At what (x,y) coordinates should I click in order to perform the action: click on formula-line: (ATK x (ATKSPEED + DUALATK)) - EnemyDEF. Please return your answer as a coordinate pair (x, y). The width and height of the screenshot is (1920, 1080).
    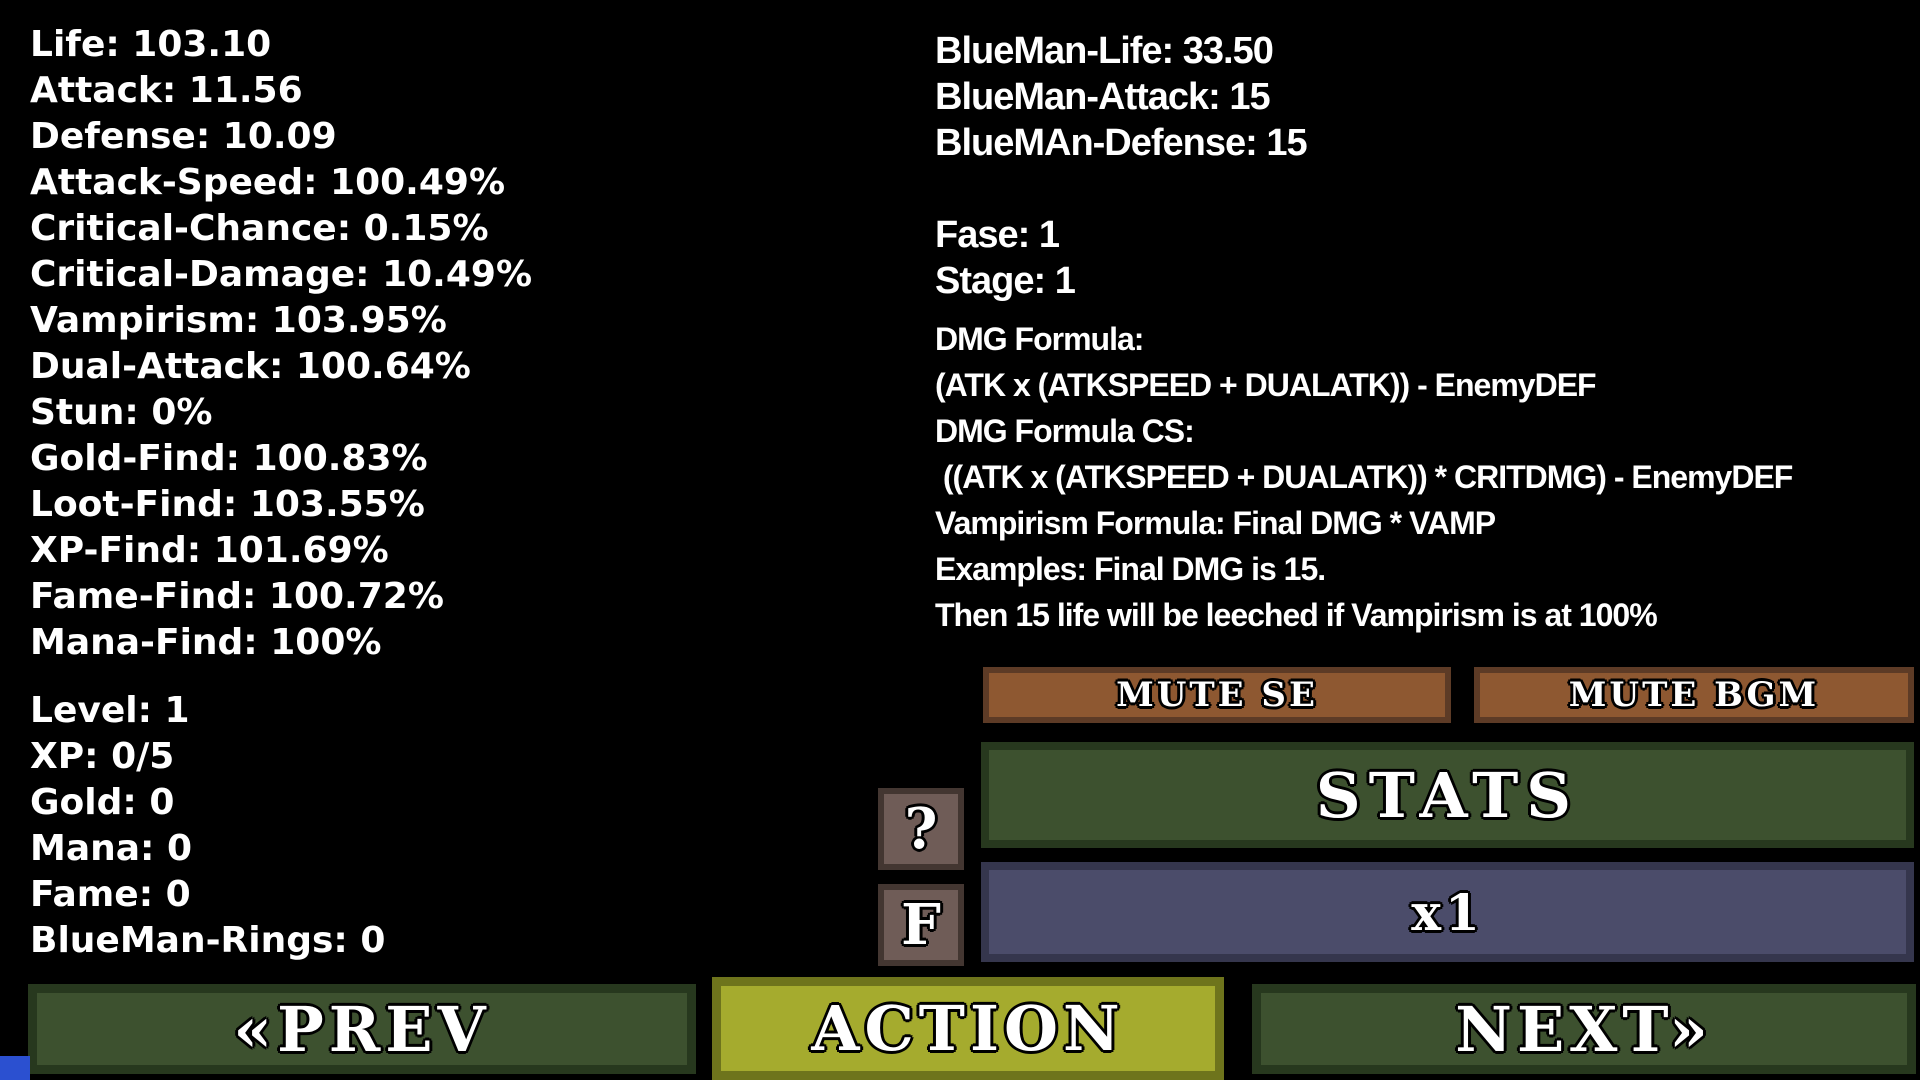
    Looking at the image, I should click on (1266, 385).